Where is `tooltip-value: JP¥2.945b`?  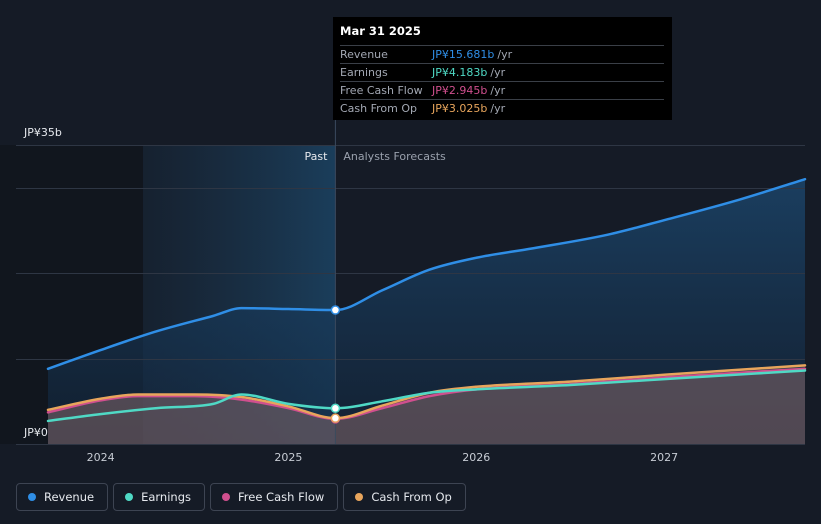
tooltip-value: JP¥2.945b is located at coordinates (460, 90).